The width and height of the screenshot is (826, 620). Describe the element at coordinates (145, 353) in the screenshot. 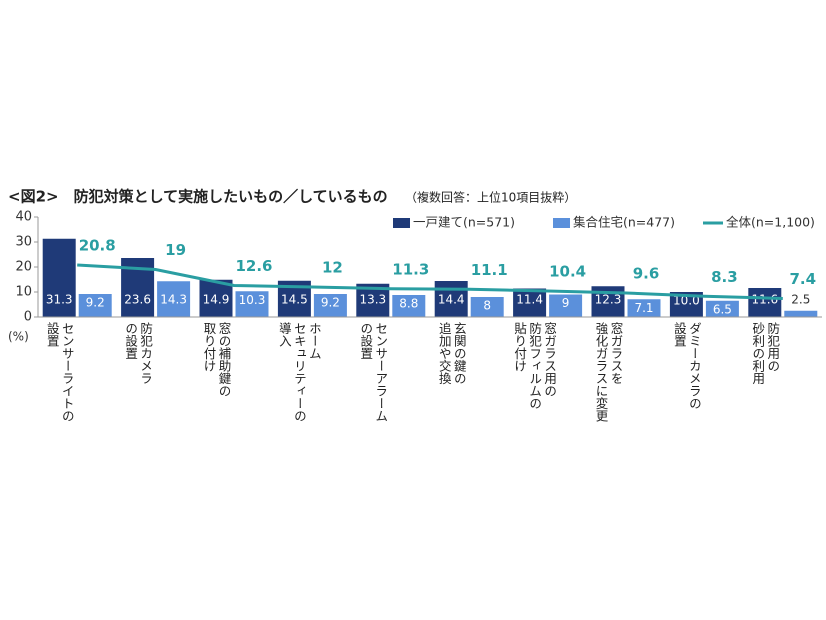

I see `x-tick-label: 防犯カメラ` at that location.